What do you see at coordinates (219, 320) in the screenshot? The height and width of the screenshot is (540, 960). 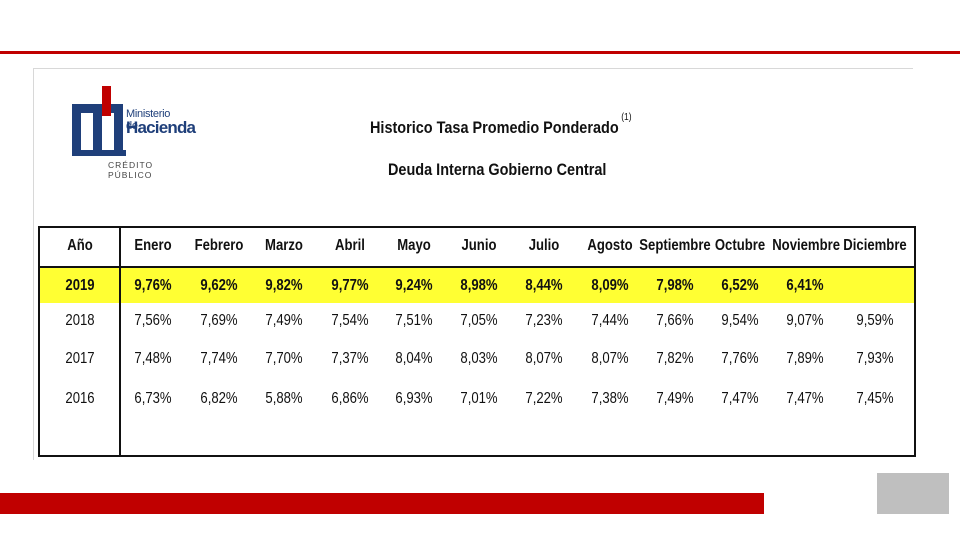 I see `table-cell: 7,69%` at bounding box center [219, 320].